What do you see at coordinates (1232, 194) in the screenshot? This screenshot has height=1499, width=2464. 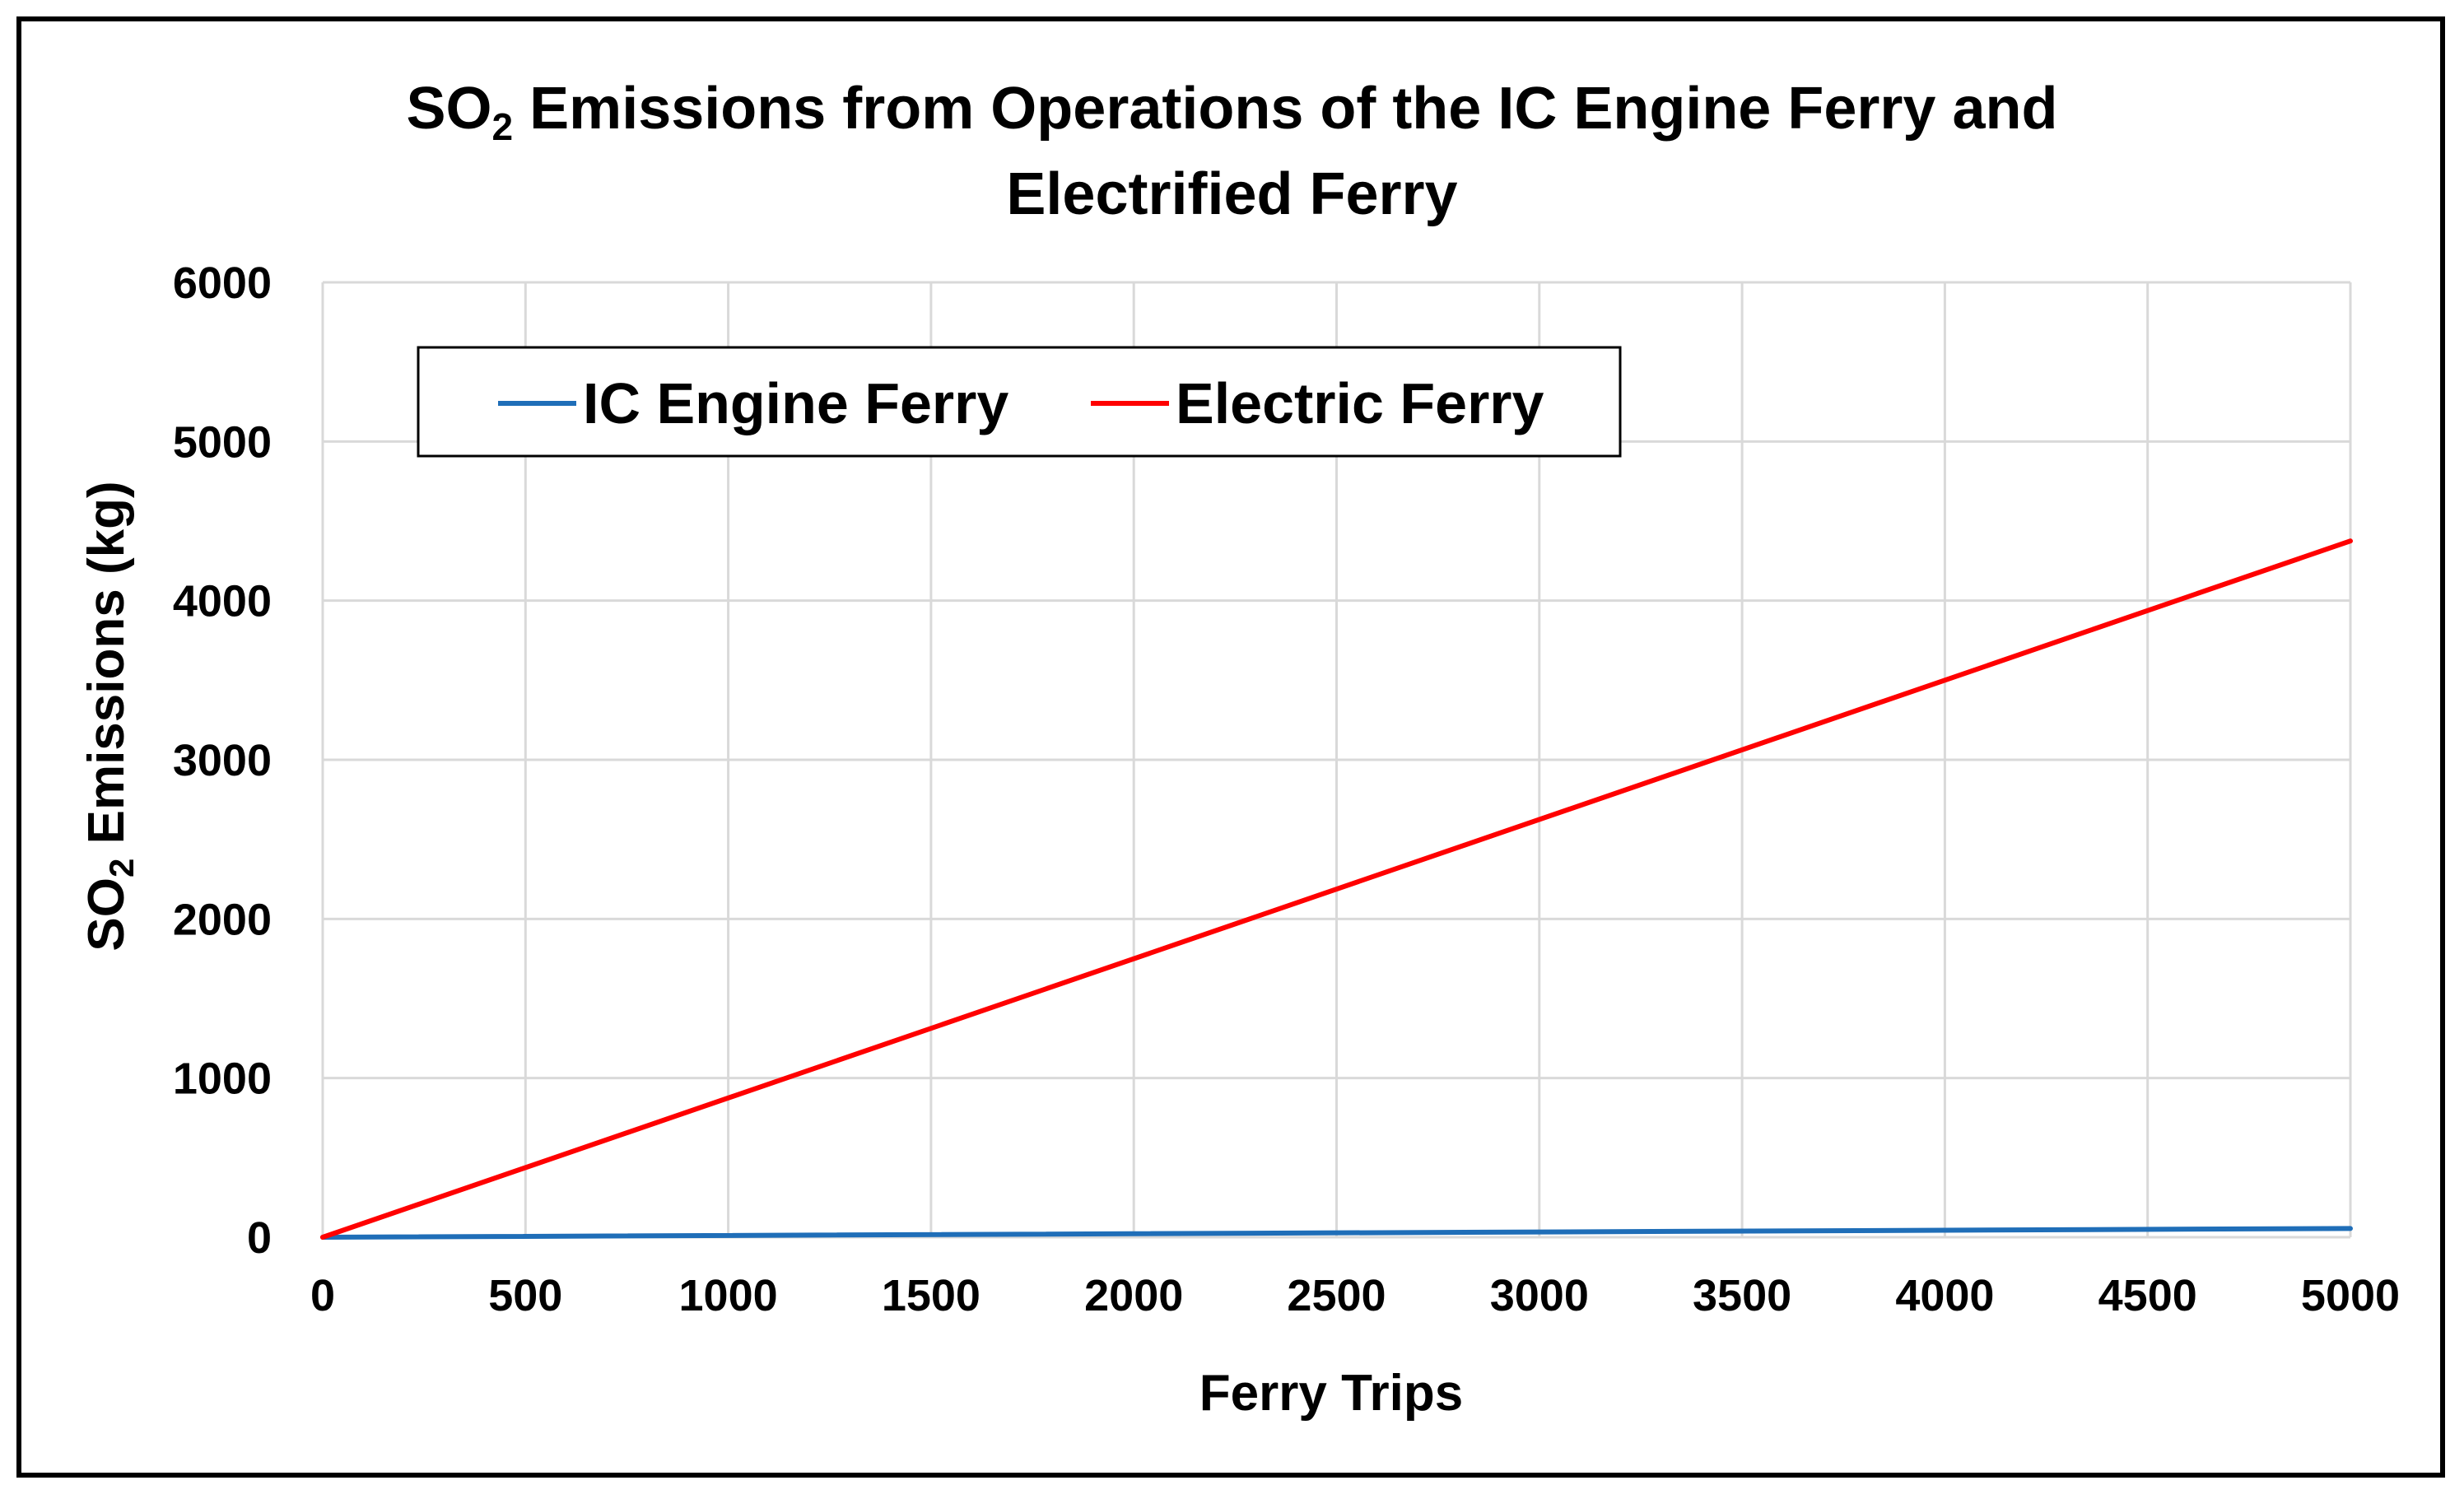 I see `chart-title-line2: Electrified Ferry` at bounding box center [1232, 194].